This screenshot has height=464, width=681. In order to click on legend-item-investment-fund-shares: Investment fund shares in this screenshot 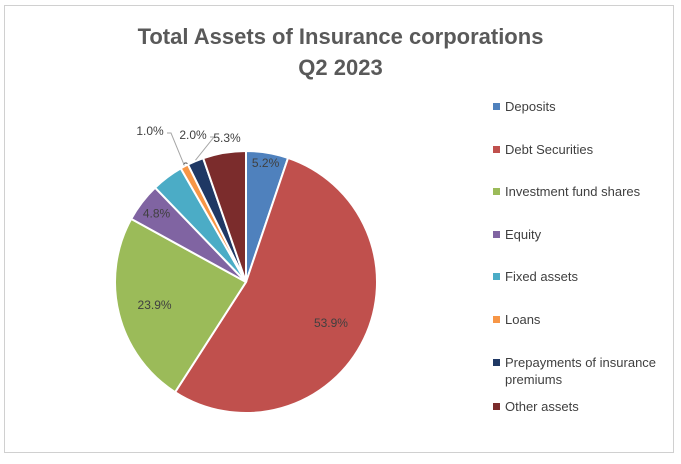, I will do `click(581, 191)`.